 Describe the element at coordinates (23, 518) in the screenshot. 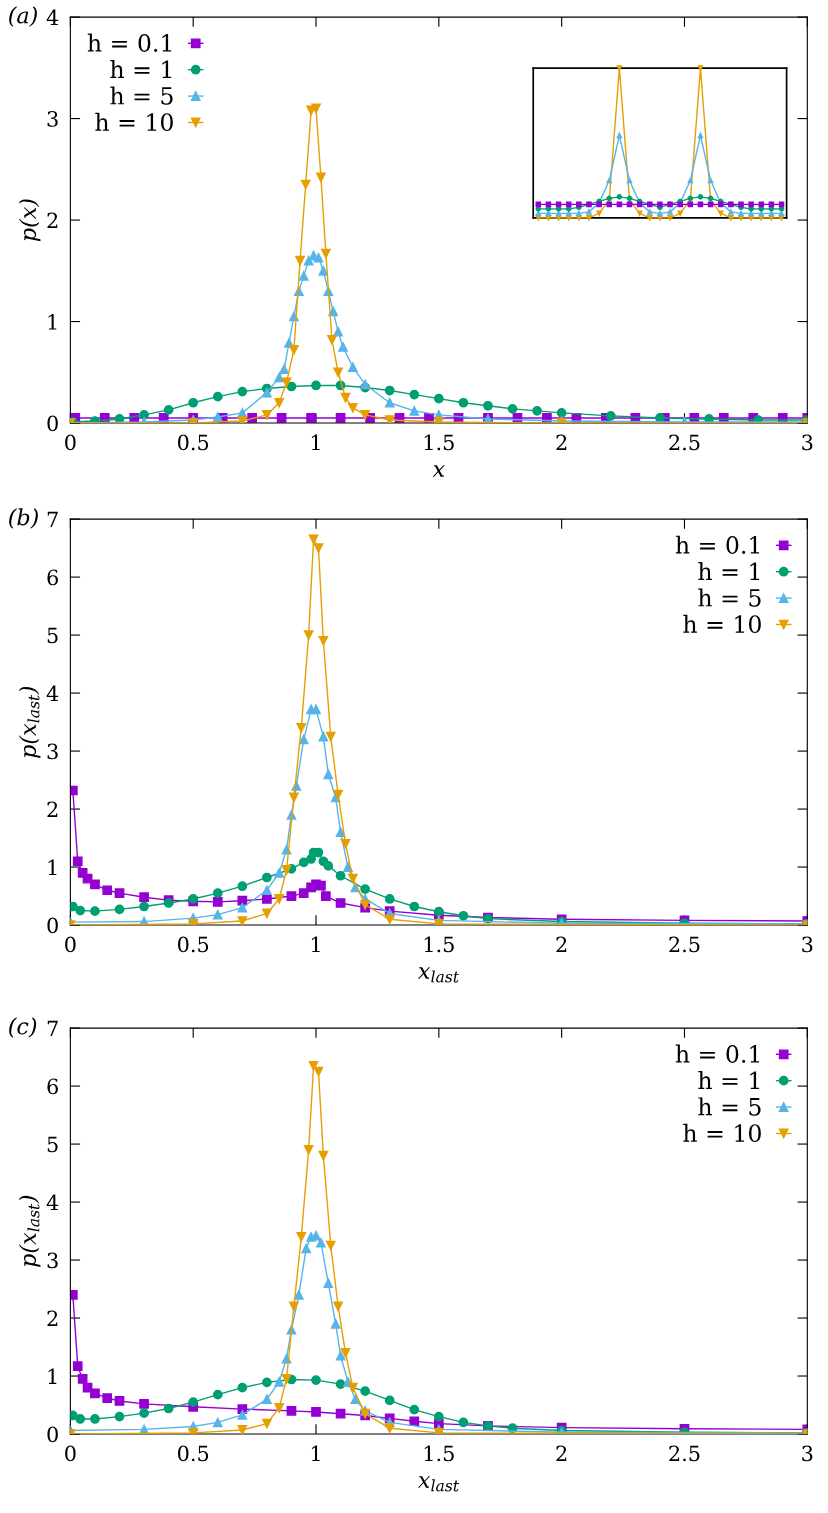

I see `text: (b)` at that location.